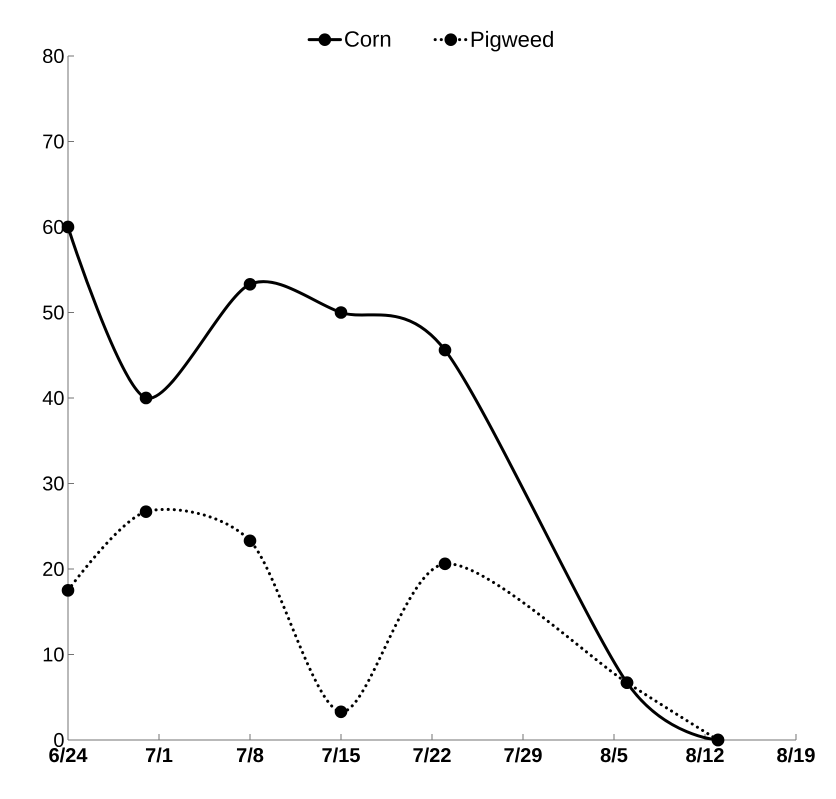 This screenshot has width=836, height=799. What do you see at coordinates (59, 740) in the screenshot?
I see `y-tick-label: 0` at bounding box center [59, 740].